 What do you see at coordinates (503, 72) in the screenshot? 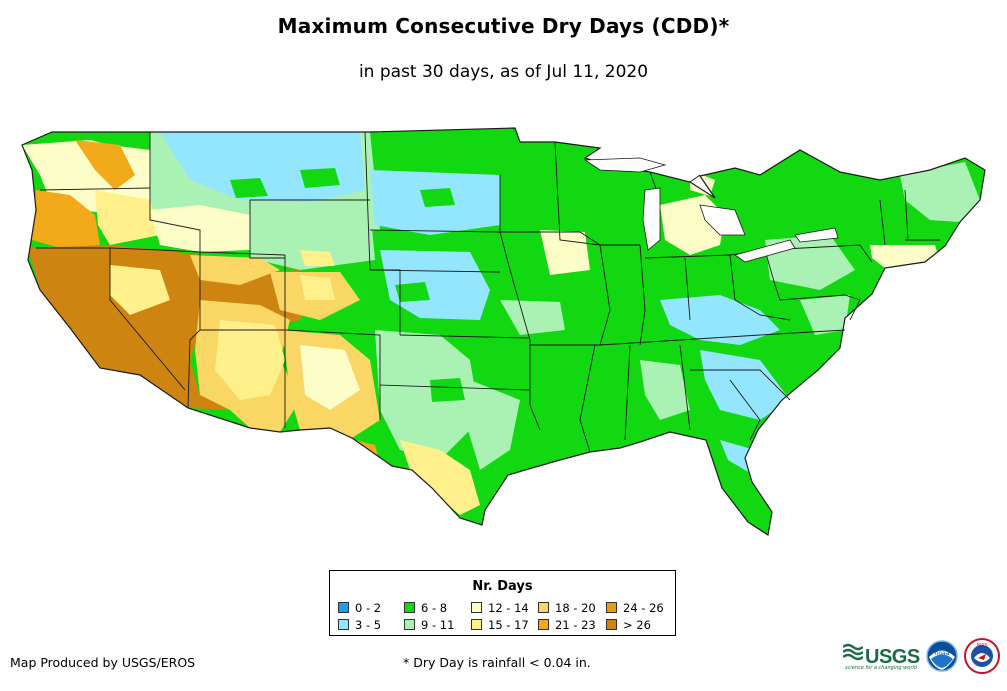
I see `map-subtitle: in past 30 days, as of Jul 11, 2020` at bounding box center [503, 72].